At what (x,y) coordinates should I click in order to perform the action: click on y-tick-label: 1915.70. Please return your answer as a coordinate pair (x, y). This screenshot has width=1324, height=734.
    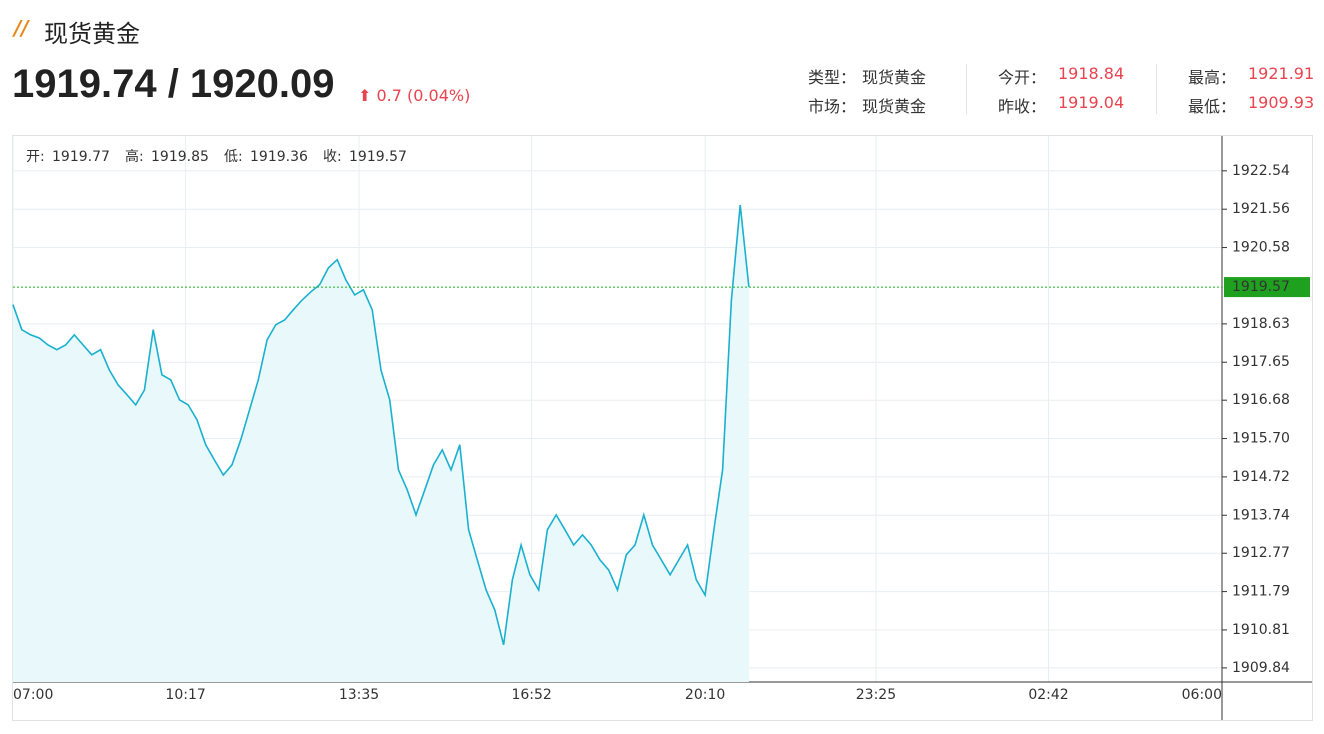
    Looking at the image, I should click on (1261, 439).